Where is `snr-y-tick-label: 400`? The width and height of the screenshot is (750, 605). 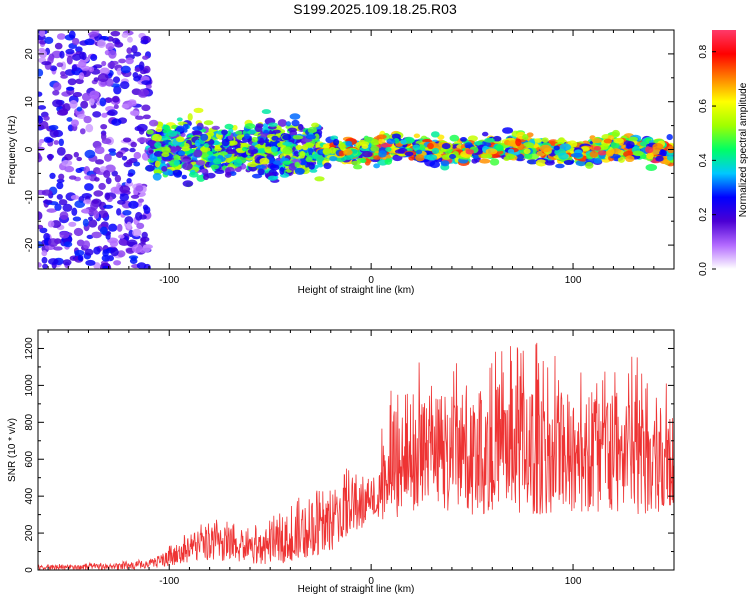 snr-y-tick-label: 400 is located at coordinates (29, 495).